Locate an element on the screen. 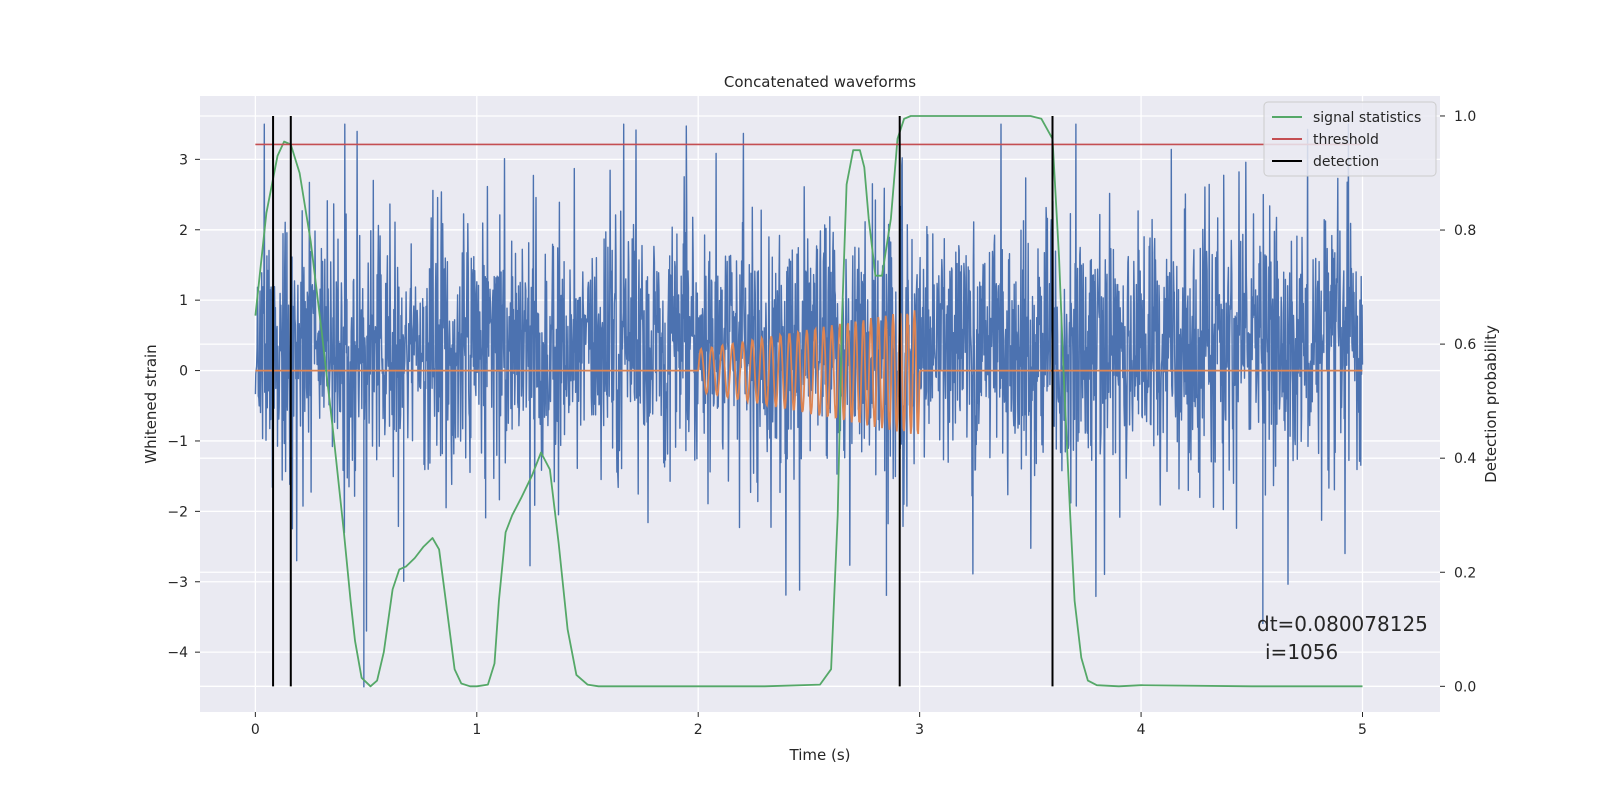 The width and height of the screenshot is (1600, 800). left-y-tick-label: −1 is located at coordinates (177, 442).